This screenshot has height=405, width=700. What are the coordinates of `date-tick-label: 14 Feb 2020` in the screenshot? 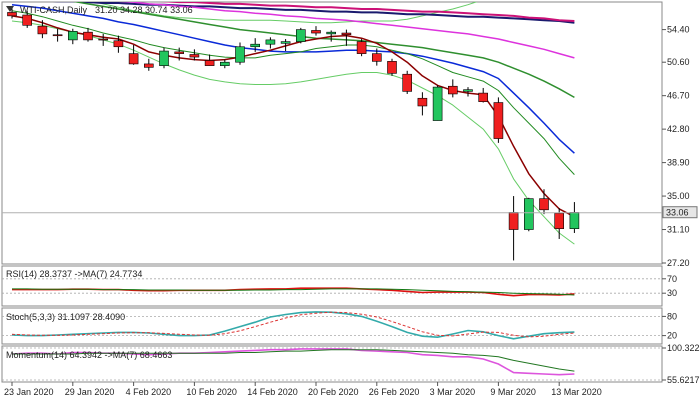 It's located at (272, 392).